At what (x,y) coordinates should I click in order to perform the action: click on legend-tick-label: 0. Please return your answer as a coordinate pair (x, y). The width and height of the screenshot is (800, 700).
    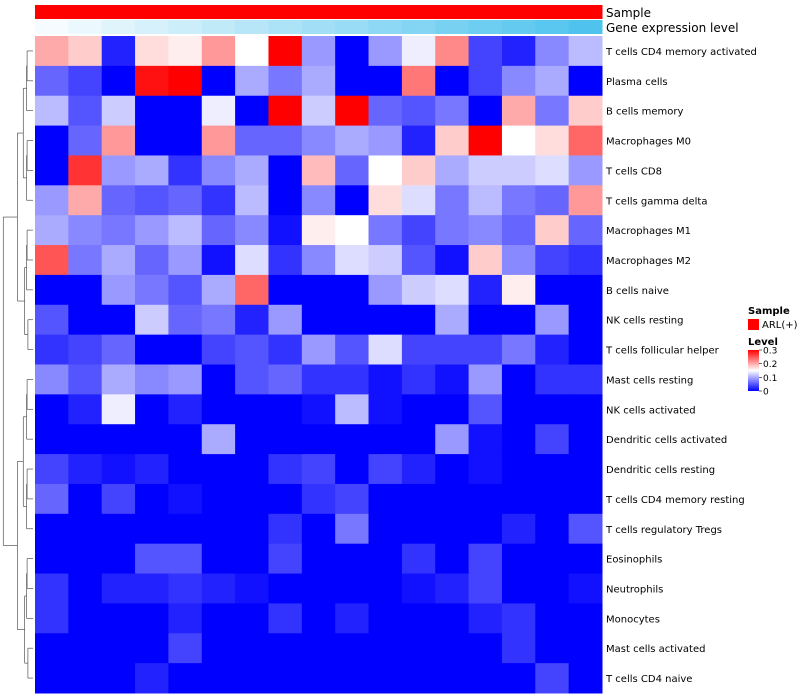
    Looking at the image, I should click on (766, 393).